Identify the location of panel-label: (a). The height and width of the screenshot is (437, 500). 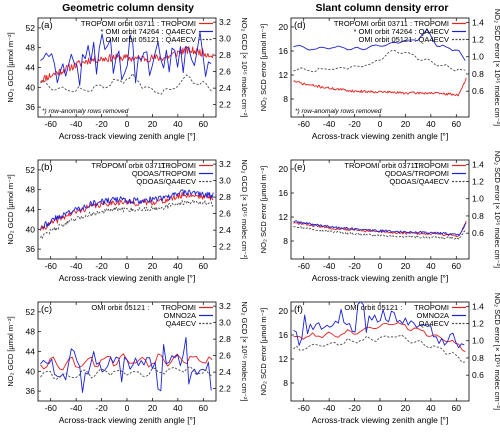
(47, 25).